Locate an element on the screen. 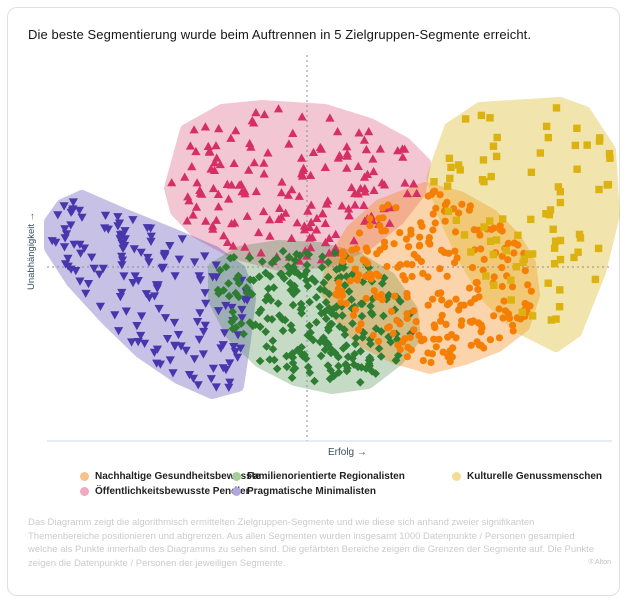  legend-label: Pragmatische Minimalisten is located at coordinates (311, 491).